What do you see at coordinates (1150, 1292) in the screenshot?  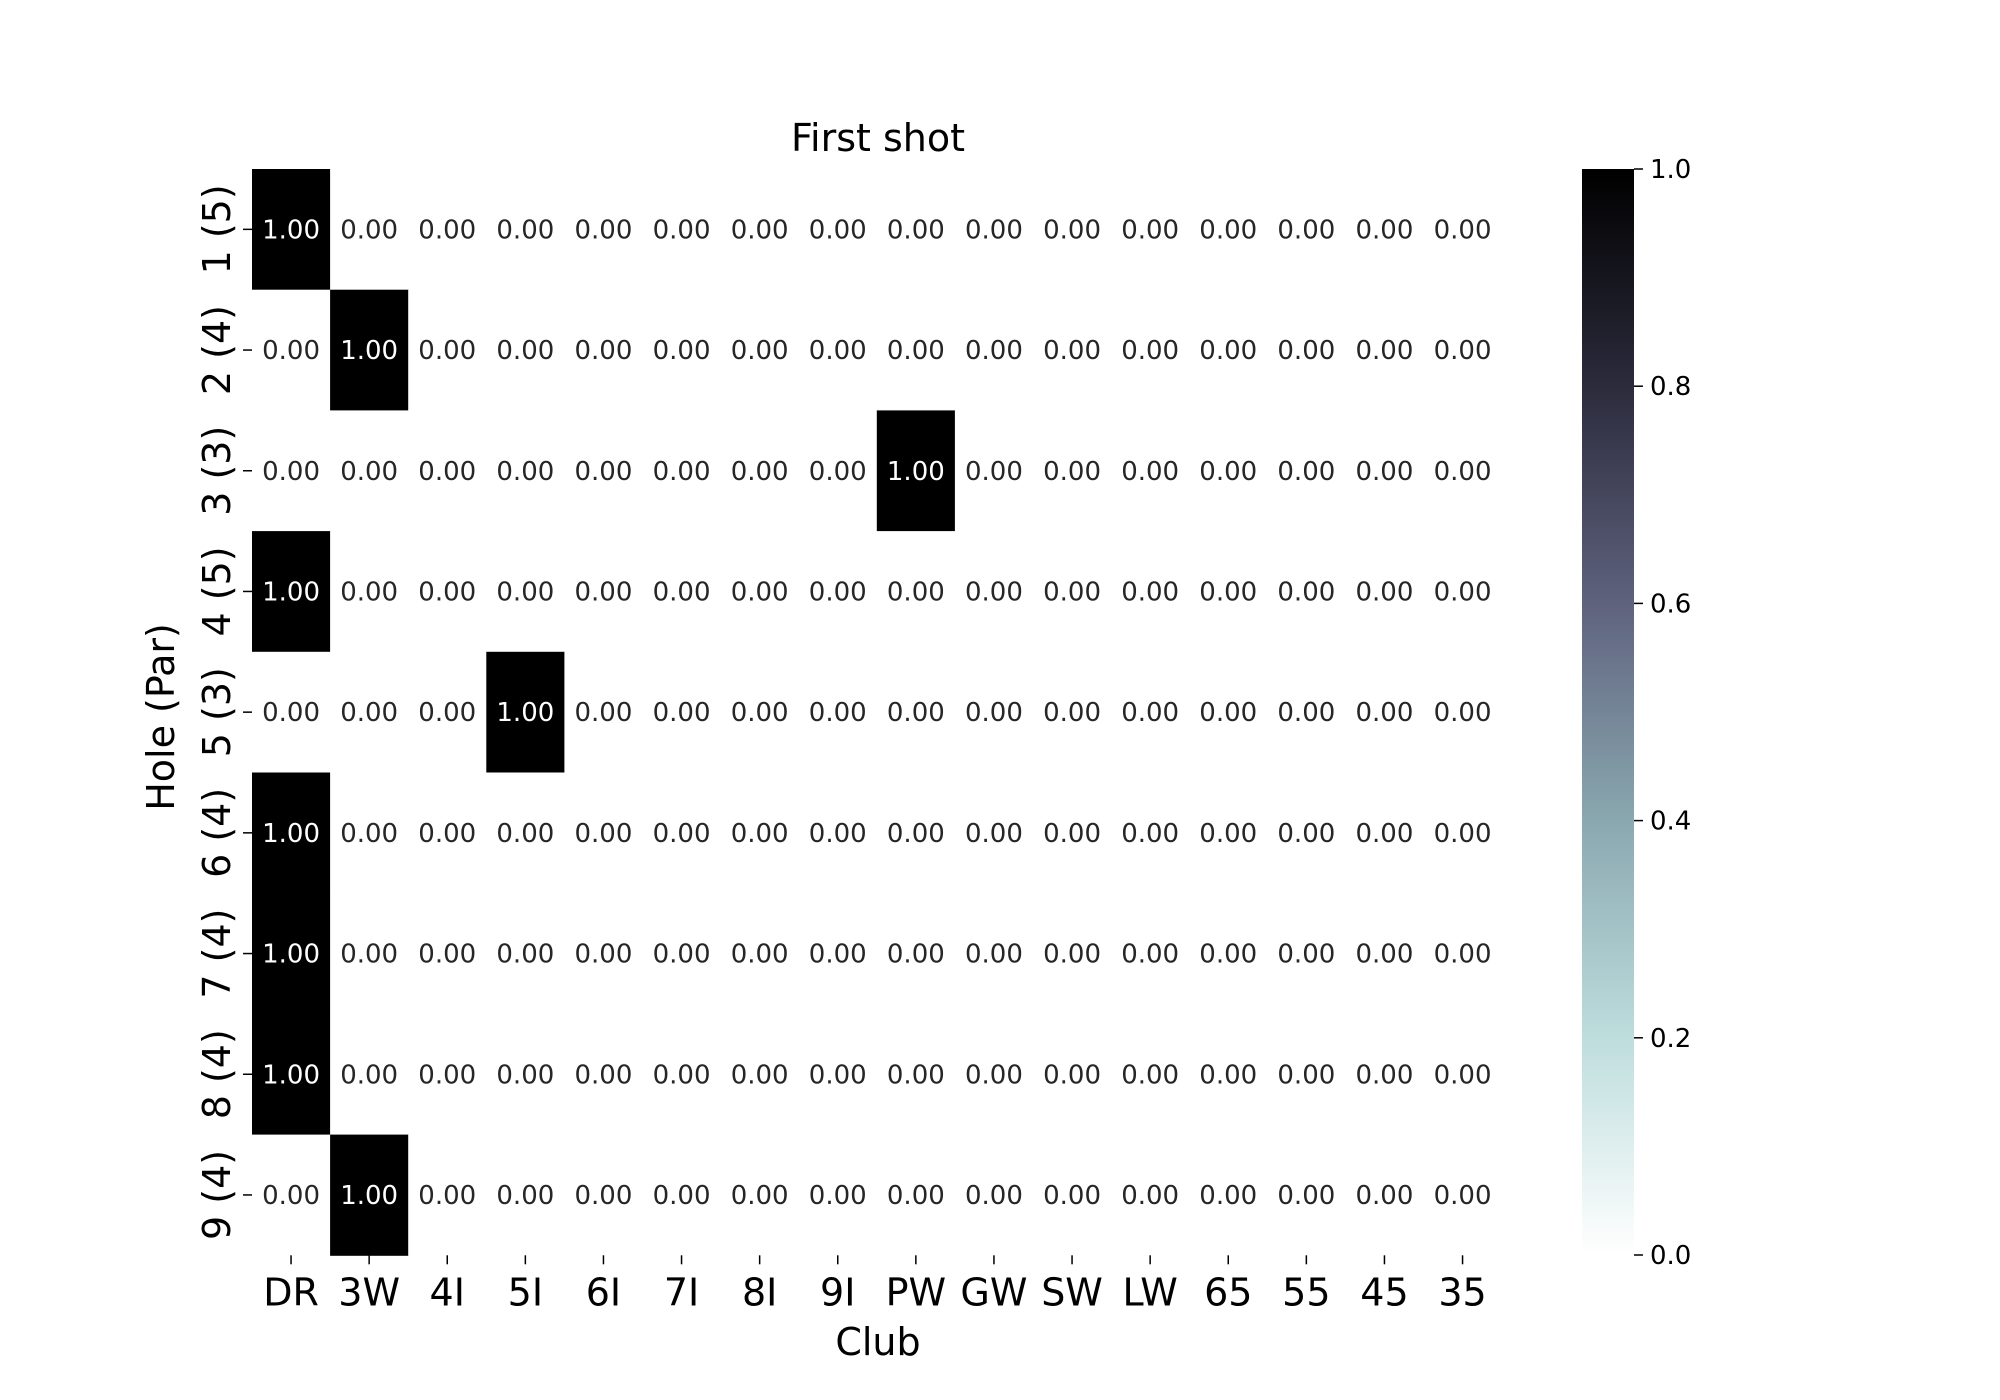 I see `x-tick-label: LW` at bounding box center [1150, 1292].